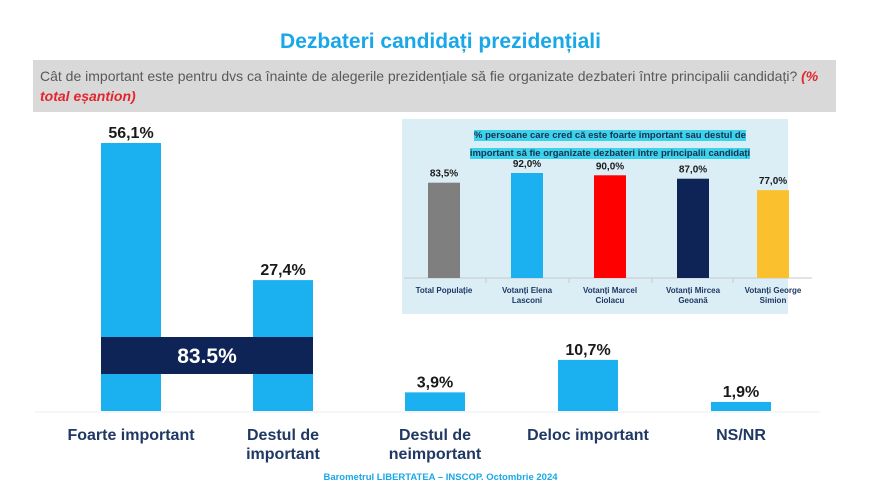  What do you see at coordinates (773, 300) in the screenshot?
I see `inset-category-label-line: Simion` at bounding box center [773, 300].